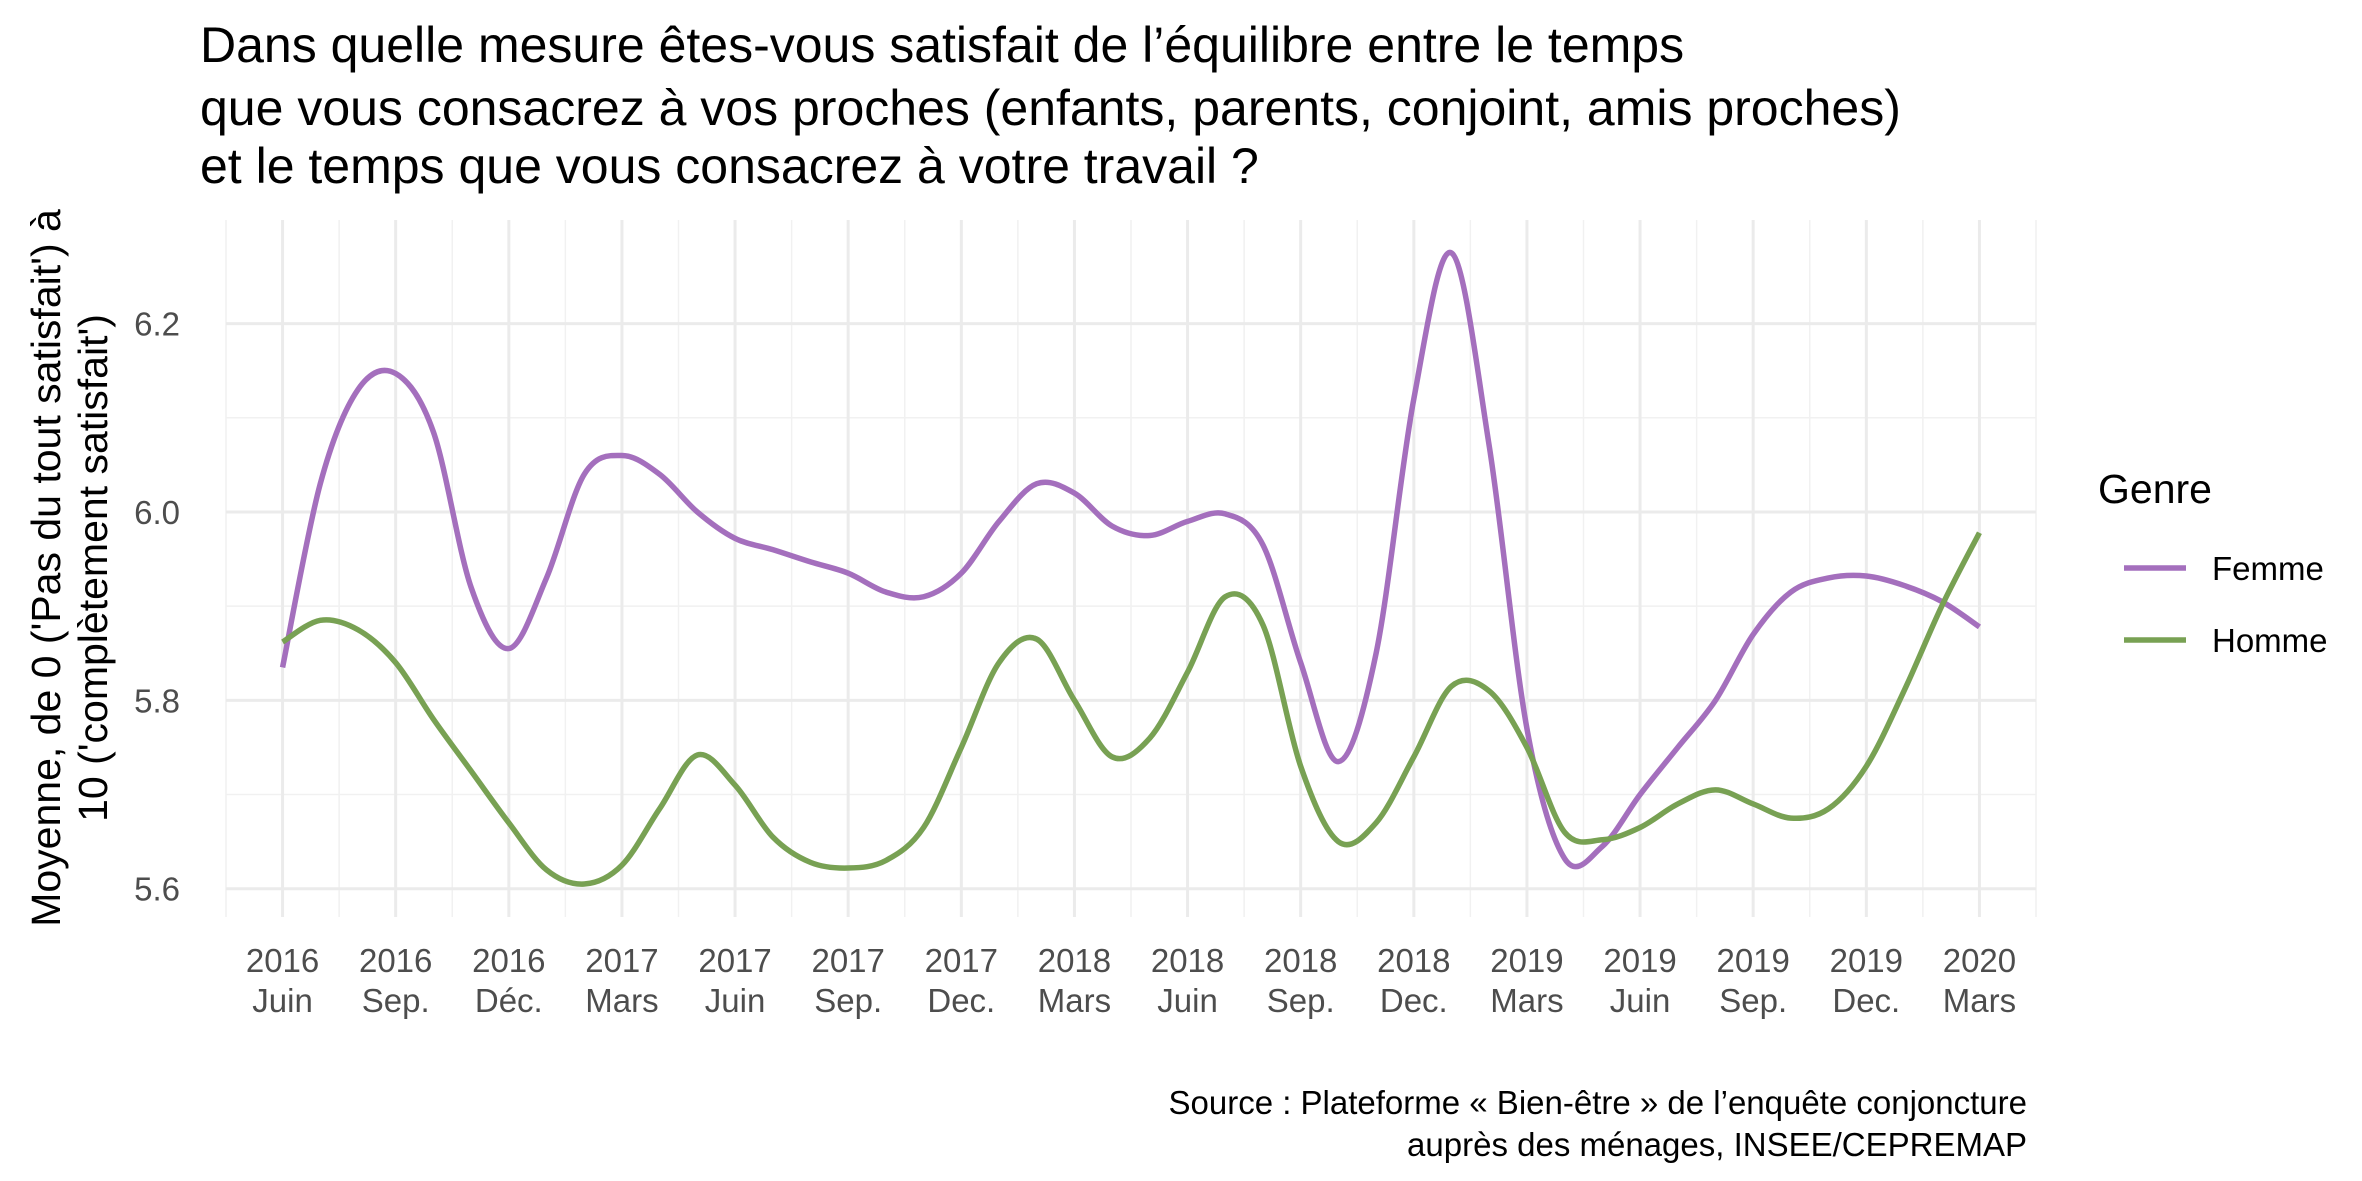  I want to click on source-caption-line-2: auprès des ménages, INSEE/CEPREMAP, so click(1717, 1144).